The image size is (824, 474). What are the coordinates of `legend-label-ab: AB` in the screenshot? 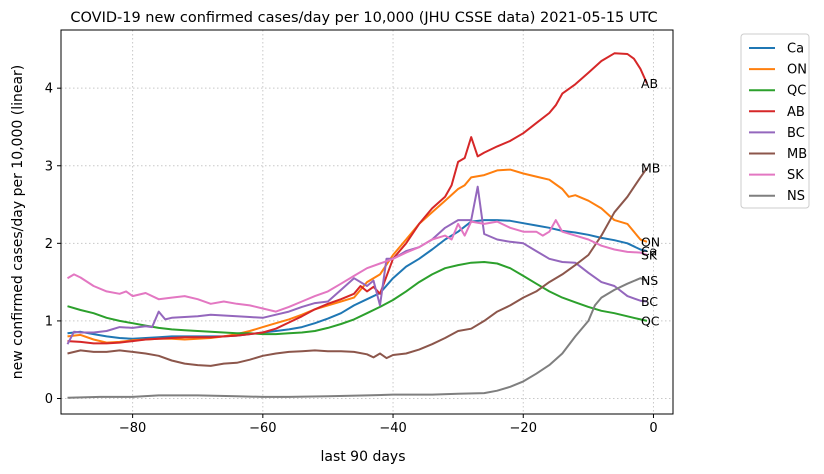 It's located at (796, 112).